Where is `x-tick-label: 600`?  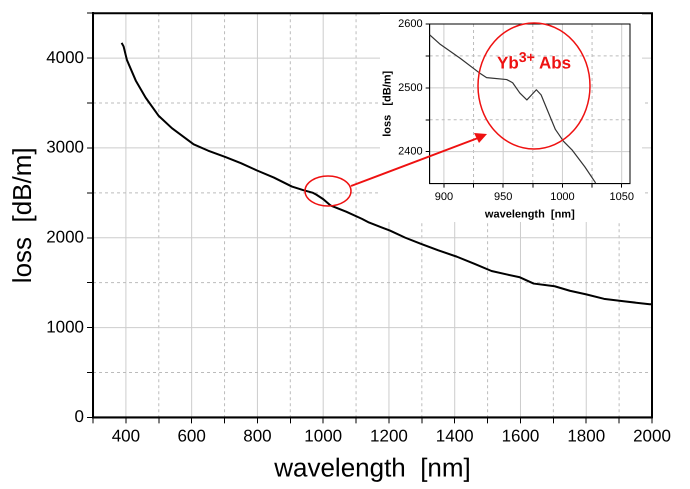
x-tick-label: 600 is located at coordinates (191, 436).